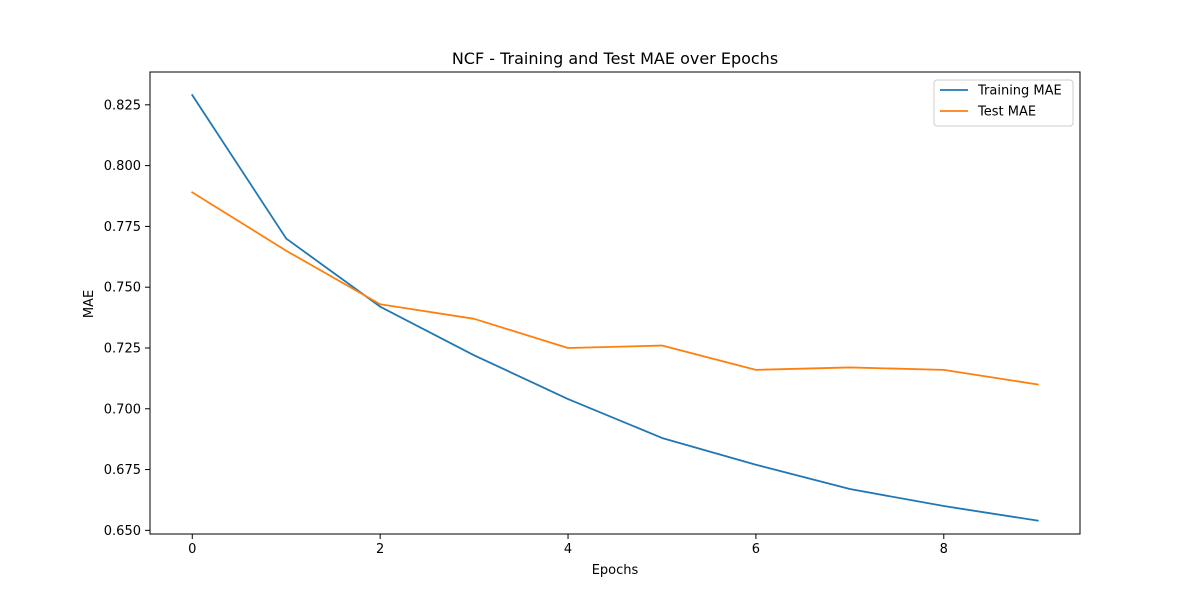 This screenshot has width=1200, height=600. I want to click on x-tick-label: 2, so click(380, 549).